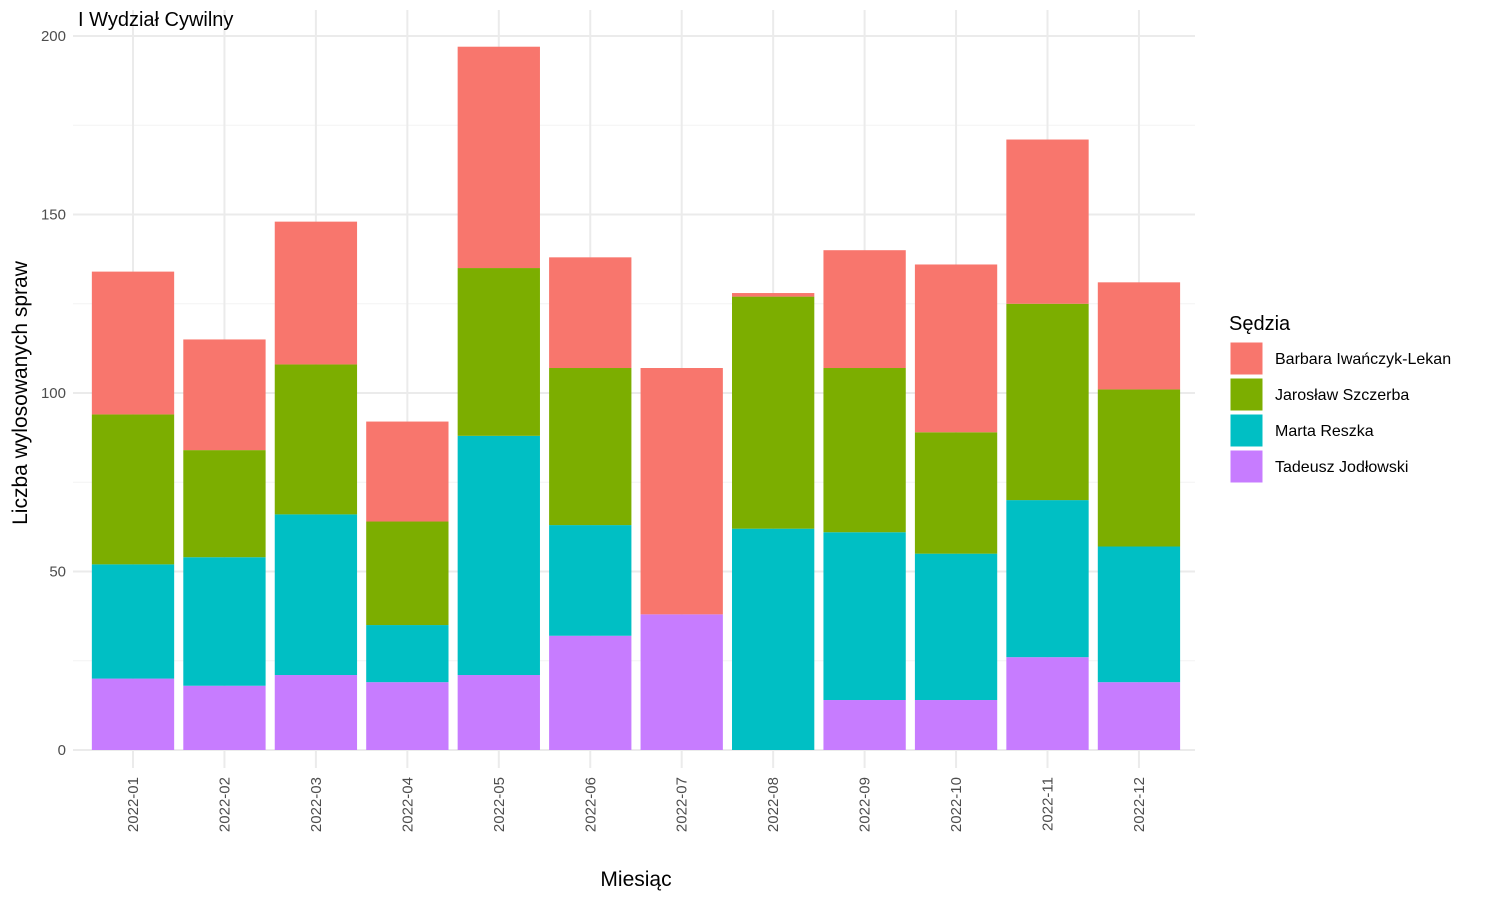  Describe the element at coordinates (53, 215) in the screenshot. I see `y-tick-label: 150` at that location.